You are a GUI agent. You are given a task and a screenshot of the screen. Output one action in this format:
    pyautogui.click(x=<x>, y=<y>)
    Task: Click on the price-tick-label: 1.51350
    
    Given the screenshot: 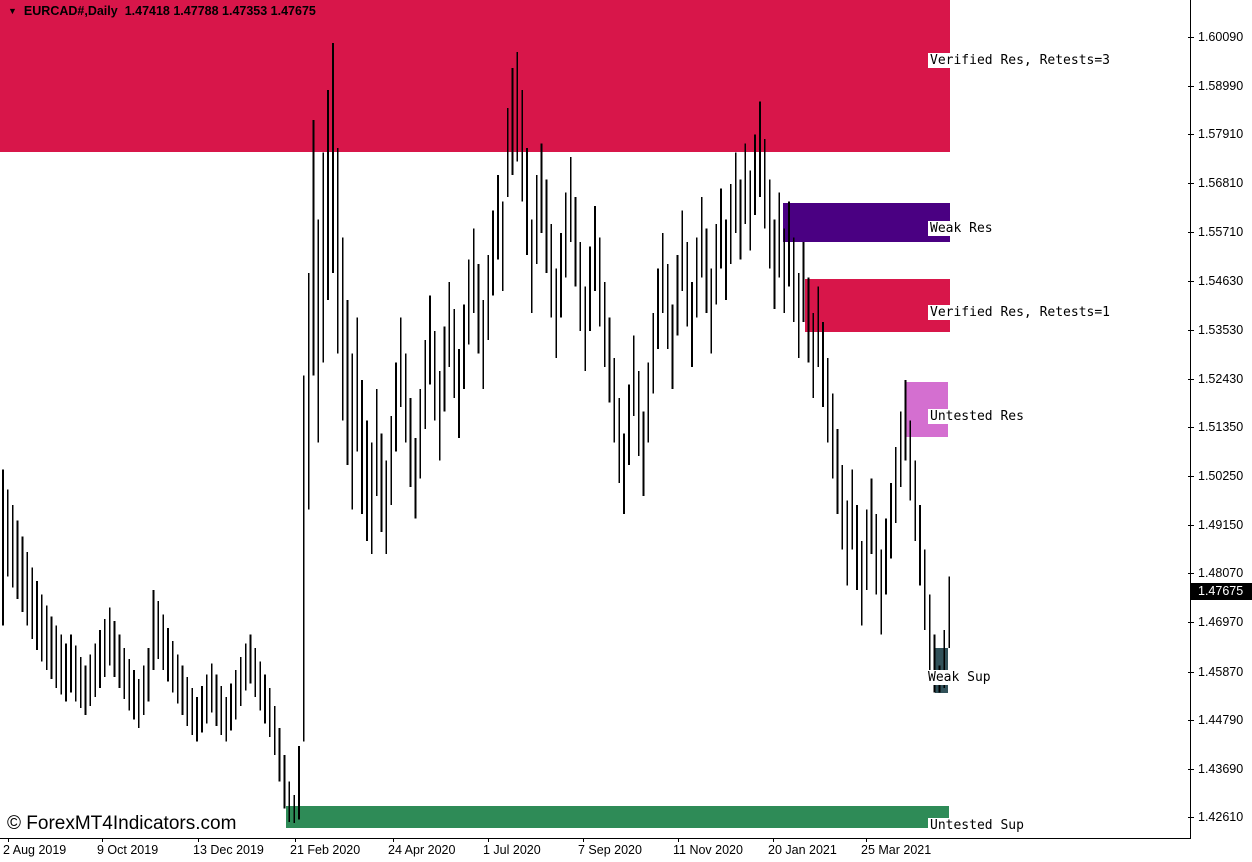 What is the action you would take?
    pyautogui.click(x=1221, y=427)
    